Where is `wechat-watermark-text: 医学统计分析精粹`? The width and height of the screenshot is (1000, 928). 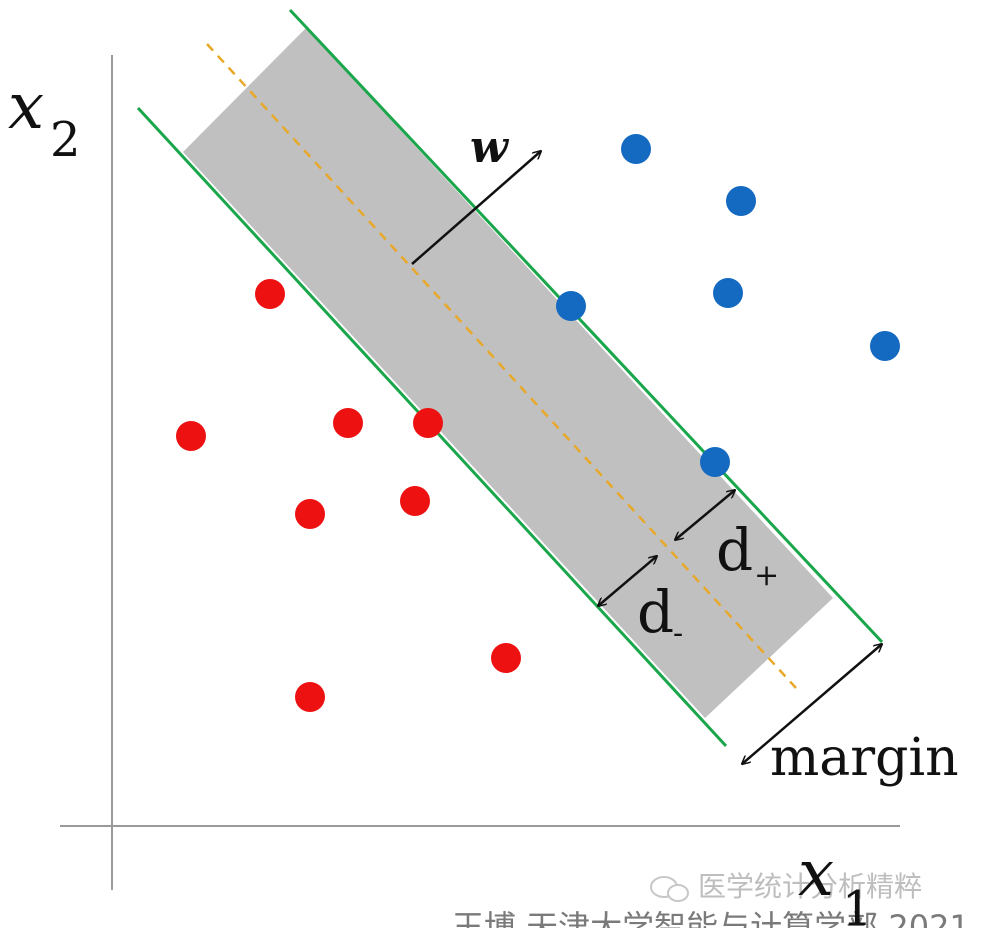
wechat-watermark-text: 医学统计分析精粹 is located at coordinates (810, 886).